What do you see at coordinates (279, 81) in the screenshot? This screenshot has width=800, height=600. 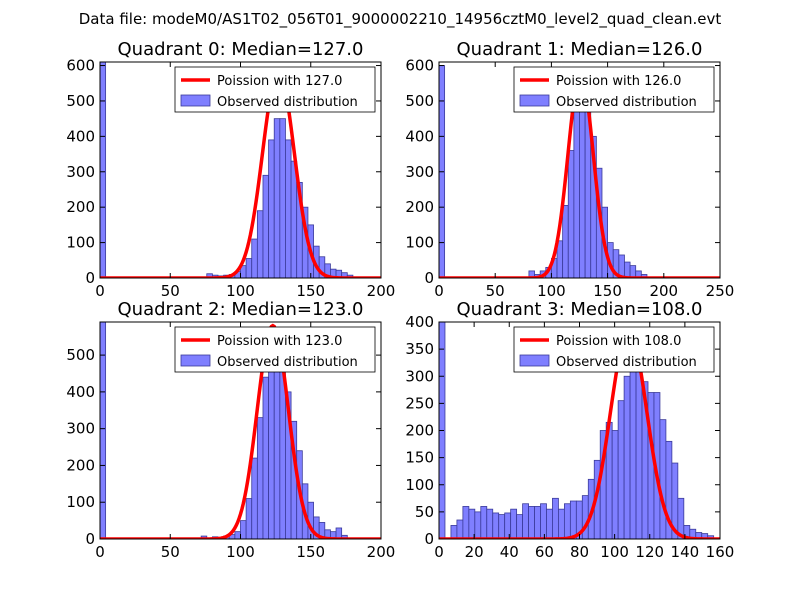 I see `legend-line-label: Poission with 127.0` at bounding box center [279, 81].